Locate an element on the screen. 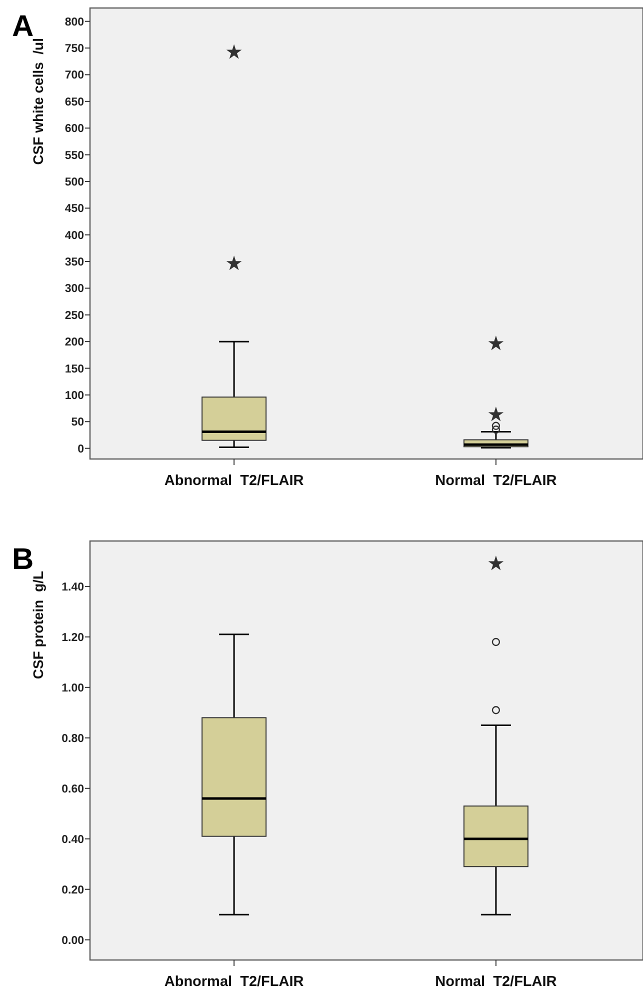 This screenshot has width=643, height=992. y-tick-label: 800 is located at coordinates (74, 22).